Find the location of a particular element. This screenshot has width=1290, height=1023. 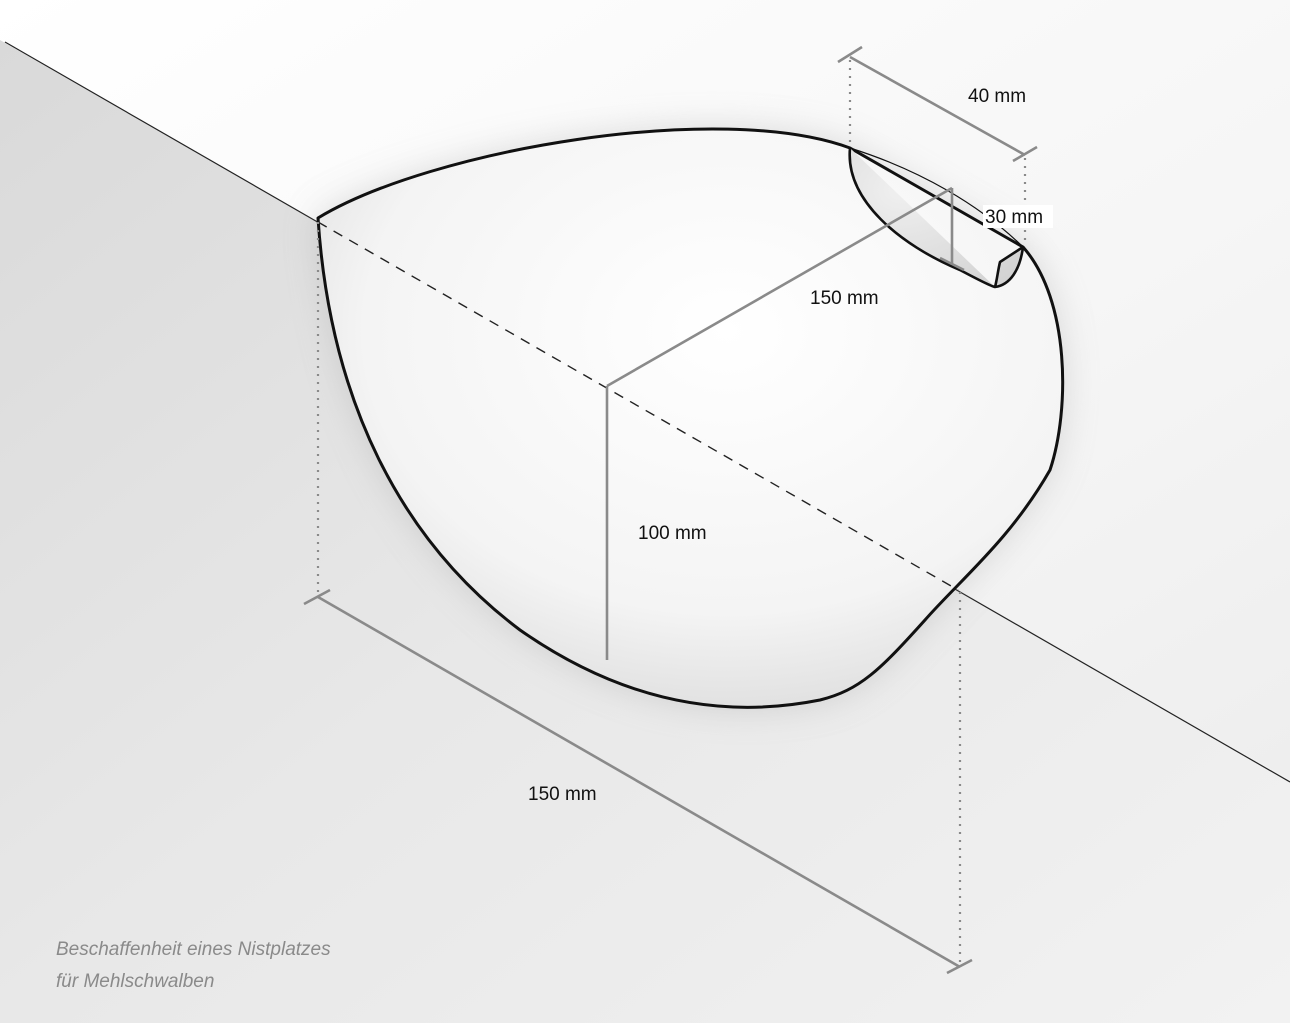

opening-width-tick-left is located at coordinates (850, 54).